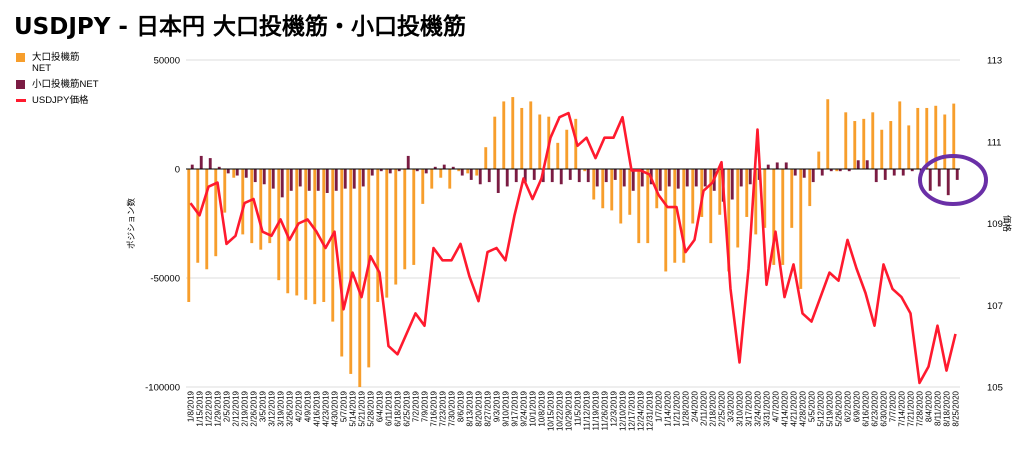  I want to click on x-tick-label: 6/4/2019, so click(380, 406).